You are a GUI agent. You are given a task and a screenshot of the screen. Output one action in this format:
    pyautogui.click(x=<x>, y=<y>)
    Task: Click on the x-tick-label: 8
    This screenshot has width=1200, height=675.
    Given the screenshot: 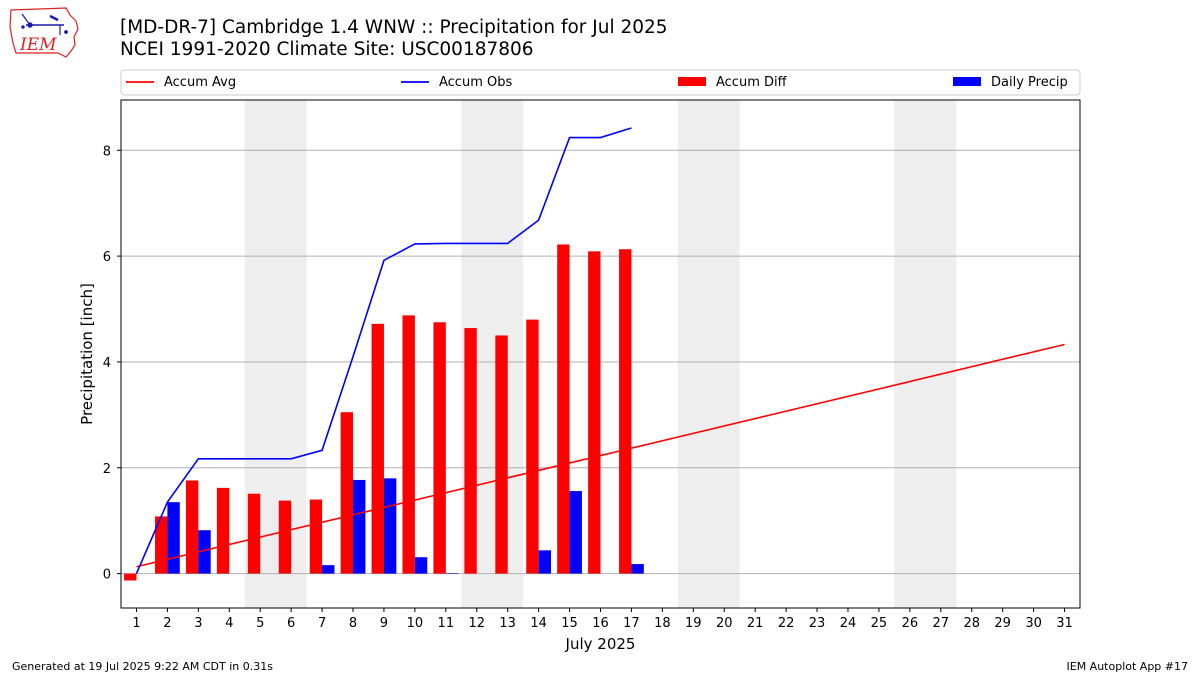 What is the action you would take?
    pyautogui.click(x=353, y=623)
    